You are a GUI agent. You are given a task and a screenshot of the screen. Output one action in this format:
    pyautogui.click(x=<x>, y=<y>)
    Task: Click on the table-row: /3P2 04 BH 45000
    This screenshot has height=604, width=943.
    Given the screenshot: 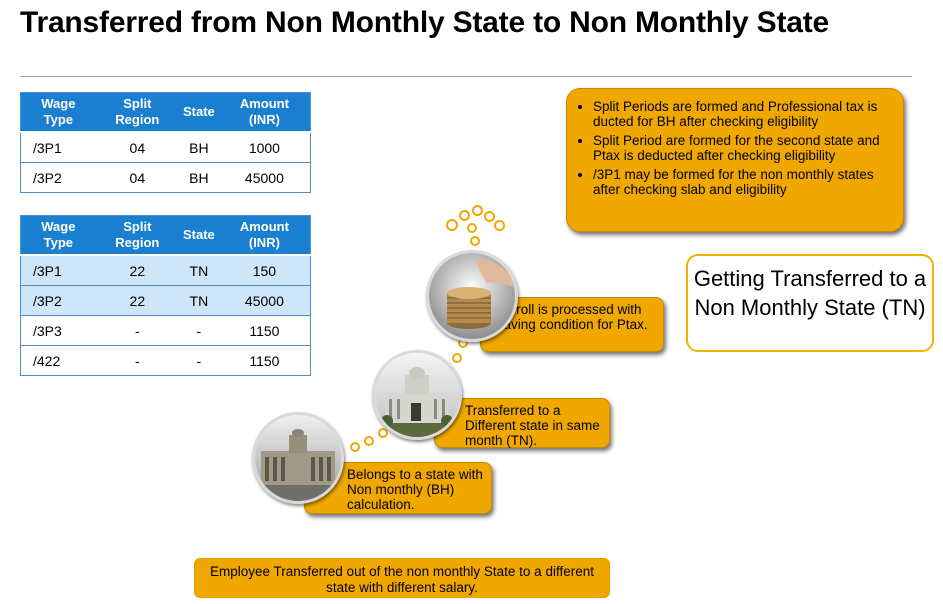 What is the action you would take?
    pyautogui.click(x=165, y=177)
    